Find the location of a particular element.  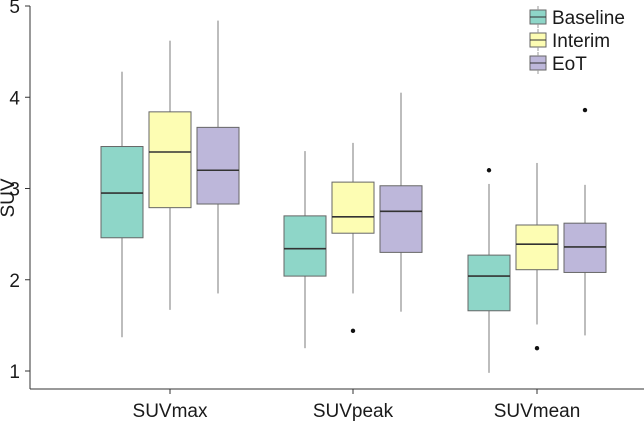

y-axis-title: SUV is located at coordinates (9, 197).